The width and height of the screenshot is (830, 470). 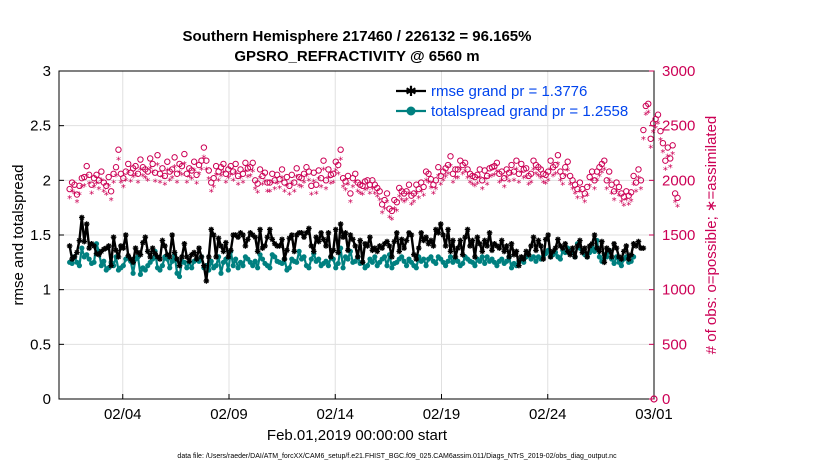 I want to click on y-axis-right-label: # of obs: o=possible; ∗=assimilated, so click(x=711, y=235).